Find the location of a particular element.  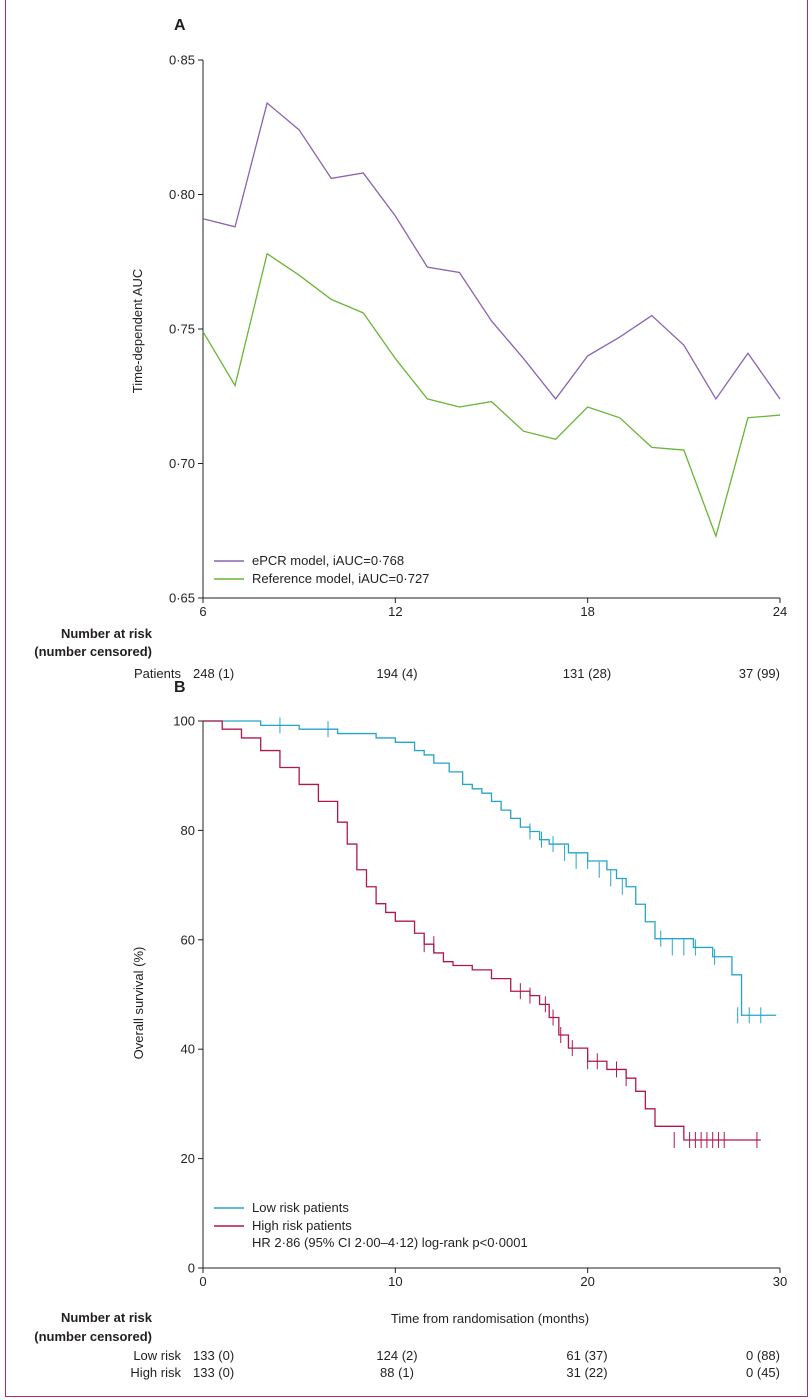

chart1-risk-value: 248 (1) is located at coordinates (213, 673).